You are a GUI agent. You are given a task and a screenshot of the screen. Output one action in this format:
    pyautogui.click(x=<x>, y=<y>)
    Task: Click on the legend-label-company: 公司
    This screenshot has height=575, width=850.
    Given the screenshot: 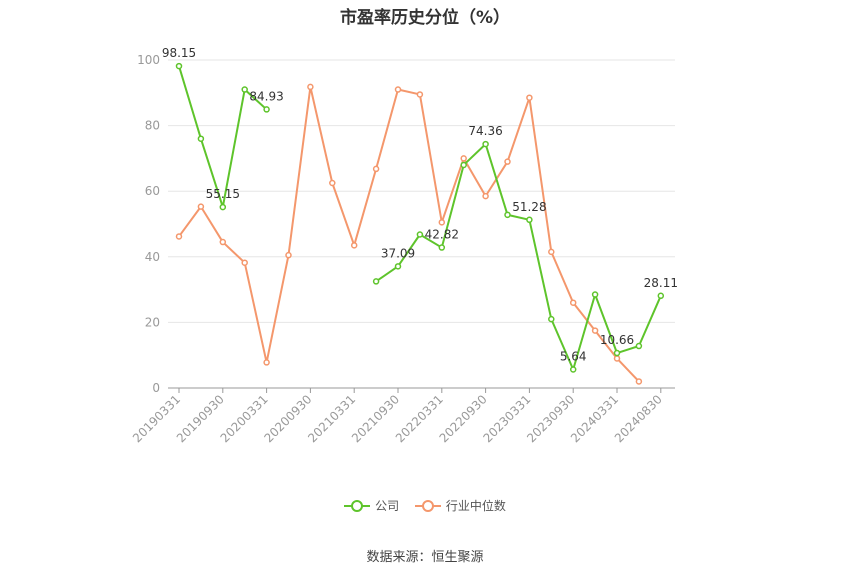 What is the action you would take?
    pyautogui.click(x=387, y=506)
    